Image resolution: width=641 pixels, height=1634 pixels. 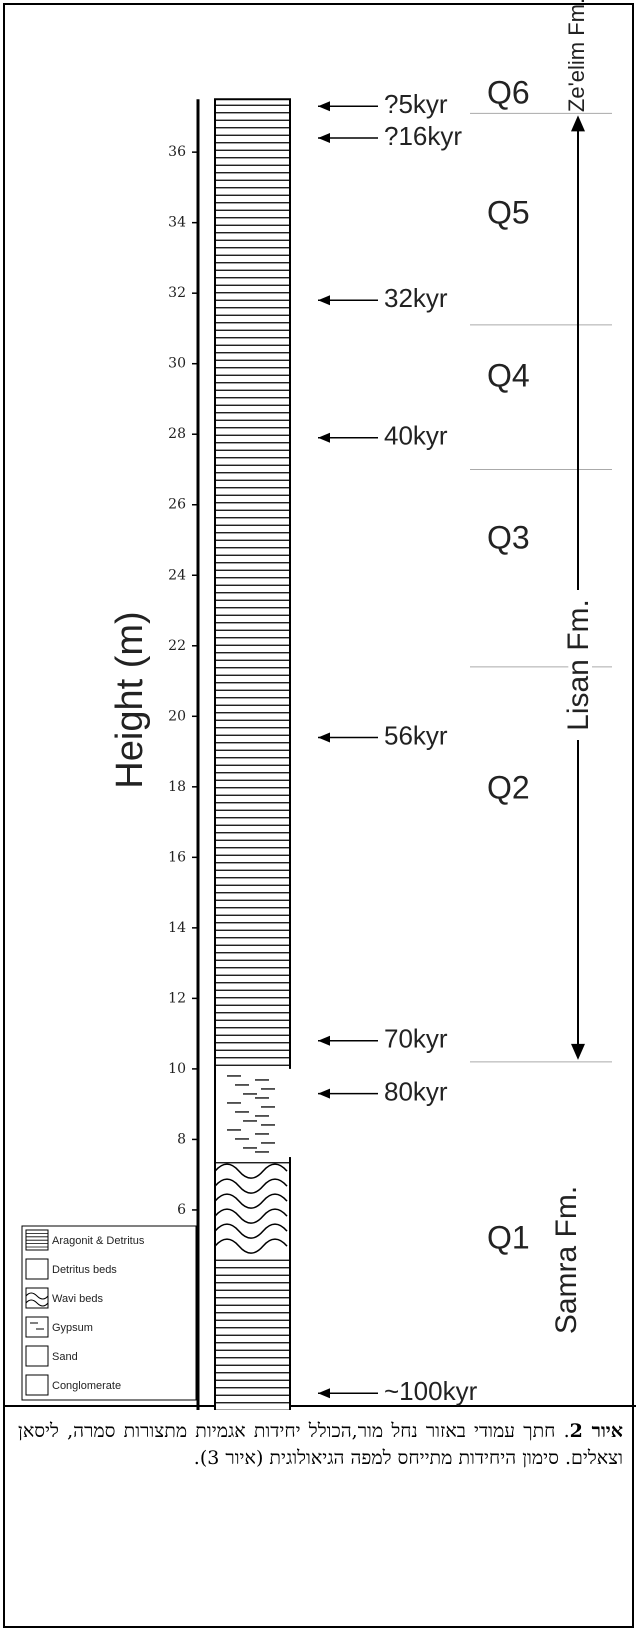 What do you see at coordinates (416, 1039) in the screenshot?
I see `age-label: 70kyr` at bounding box center [416, 1039].